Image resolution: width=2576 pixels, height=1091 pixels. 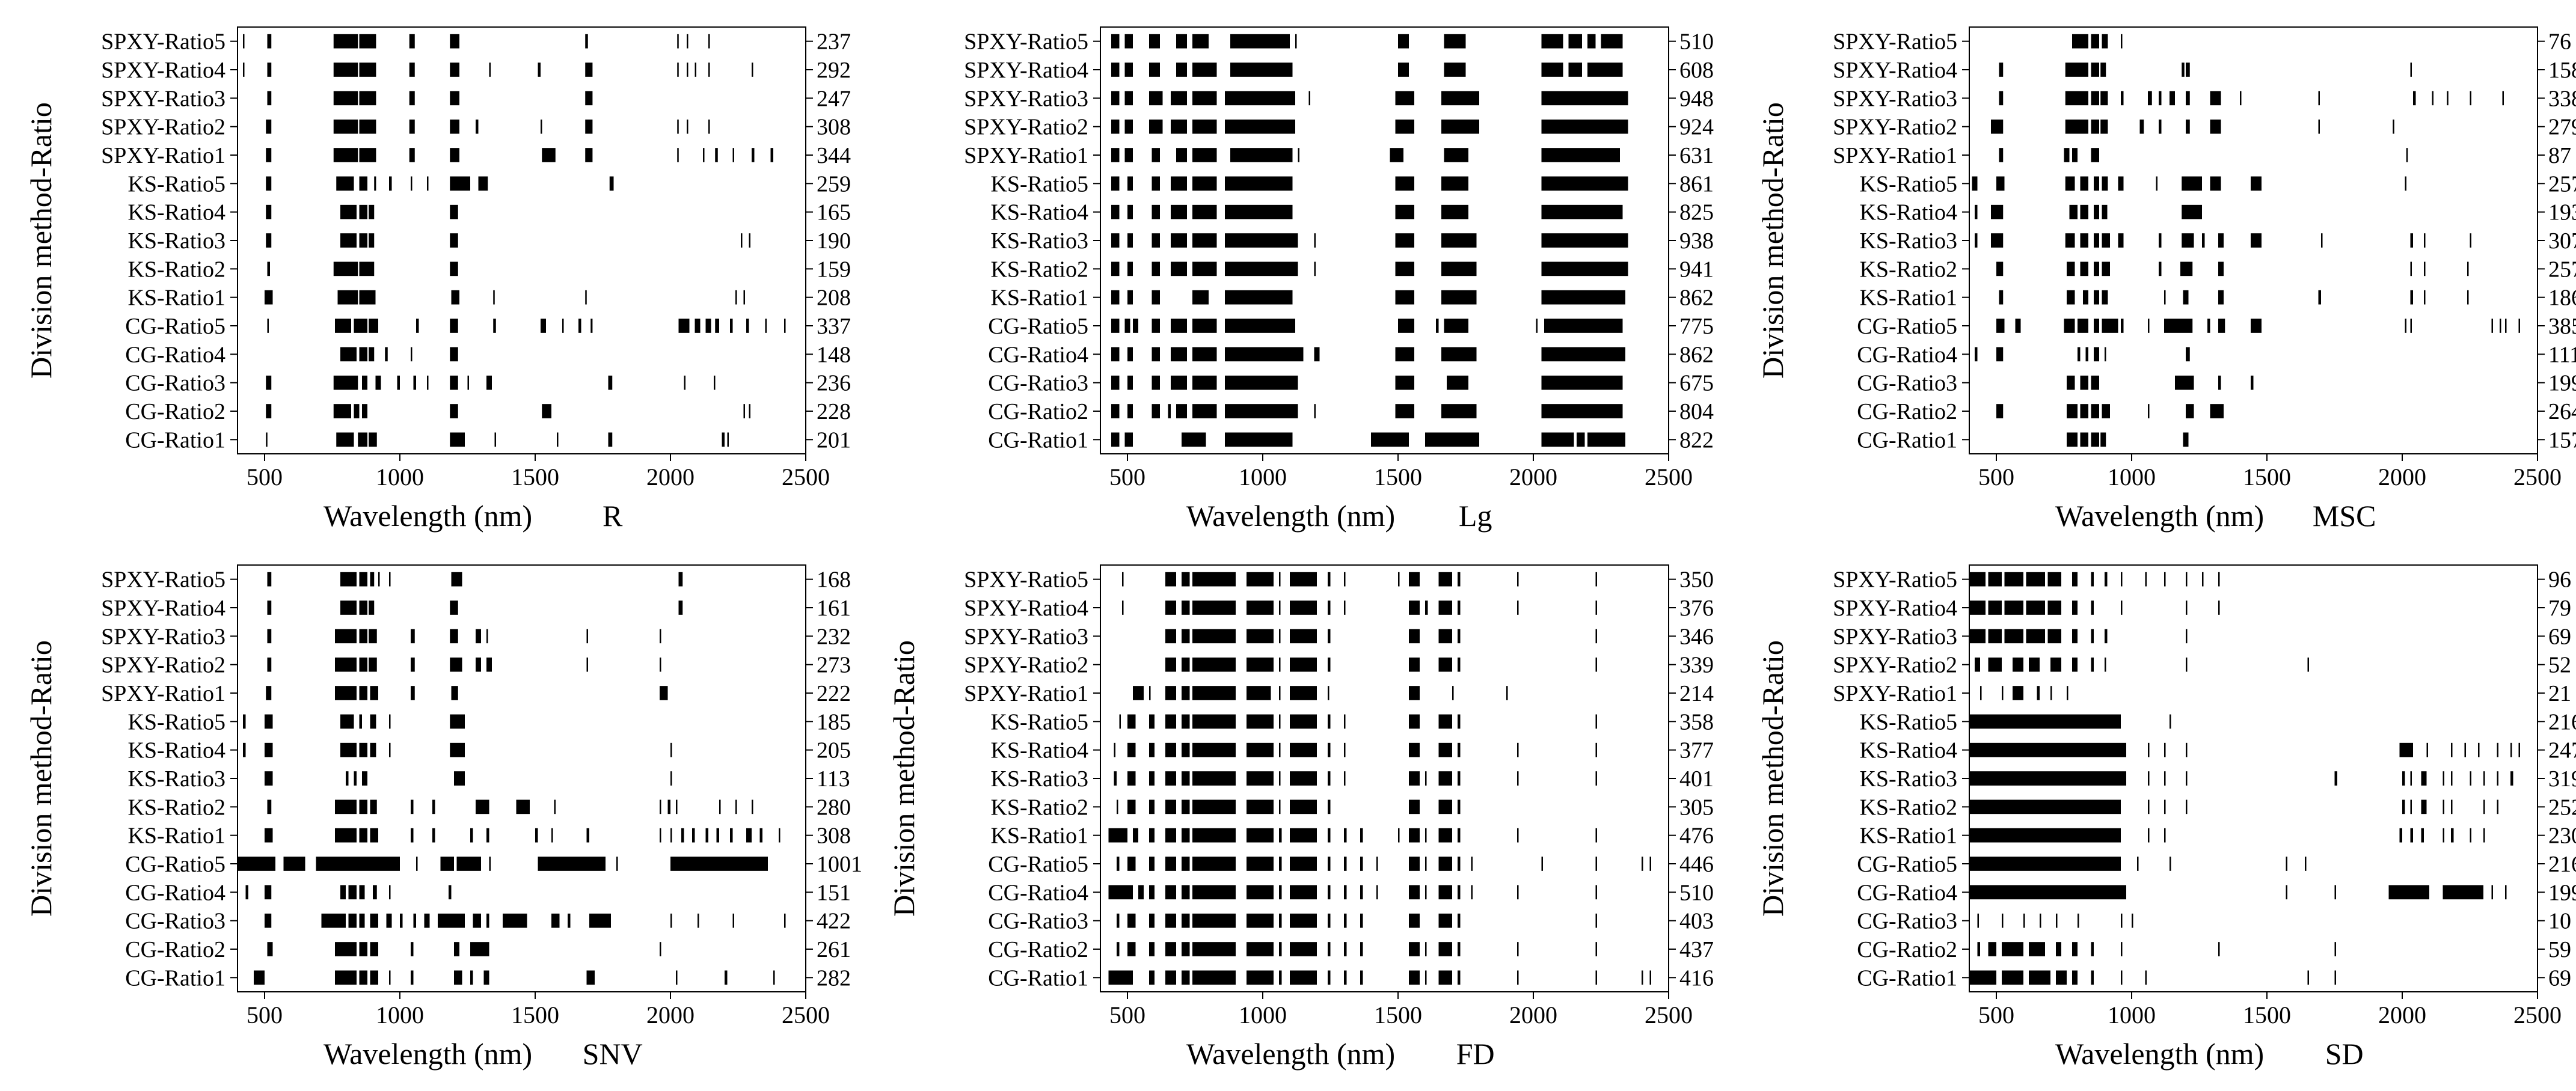 I want to click on count-label: 113, so click(x=833, y=779).